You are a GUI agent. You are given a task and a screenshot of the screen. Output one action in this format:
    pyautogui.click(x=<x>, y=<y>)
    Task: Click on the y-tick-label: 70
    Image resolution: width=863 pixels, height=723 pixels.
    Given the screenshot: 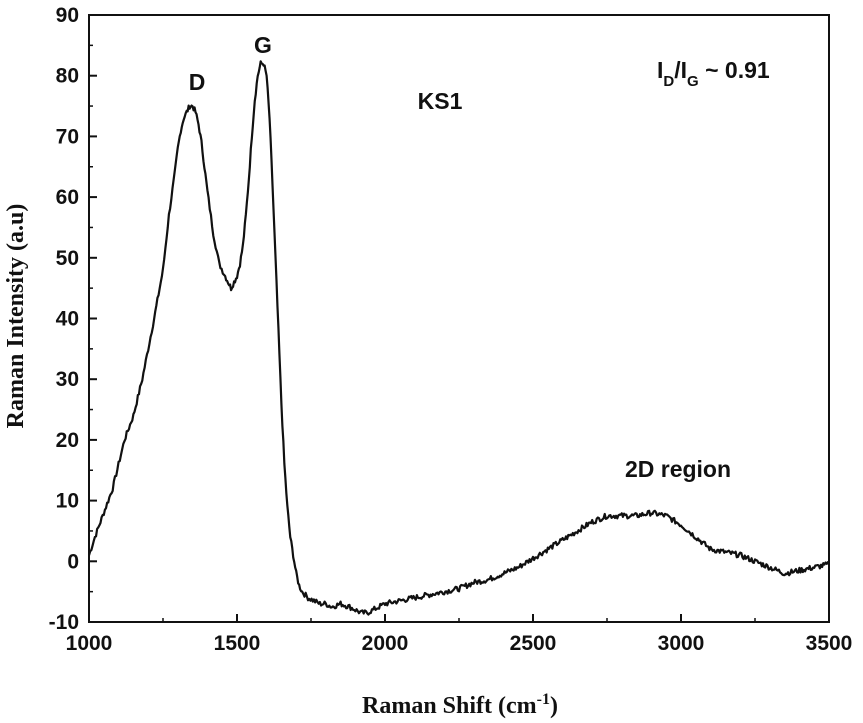 What is the action you would take?
    pyautogui.click(x=67, y=136)
    